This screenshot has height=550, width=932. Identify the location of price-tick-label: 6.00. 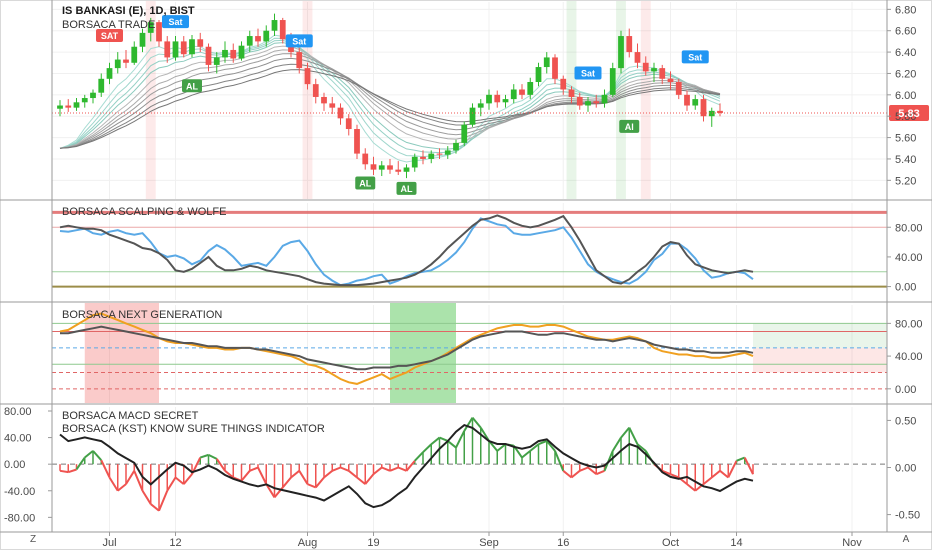
(905, 96).